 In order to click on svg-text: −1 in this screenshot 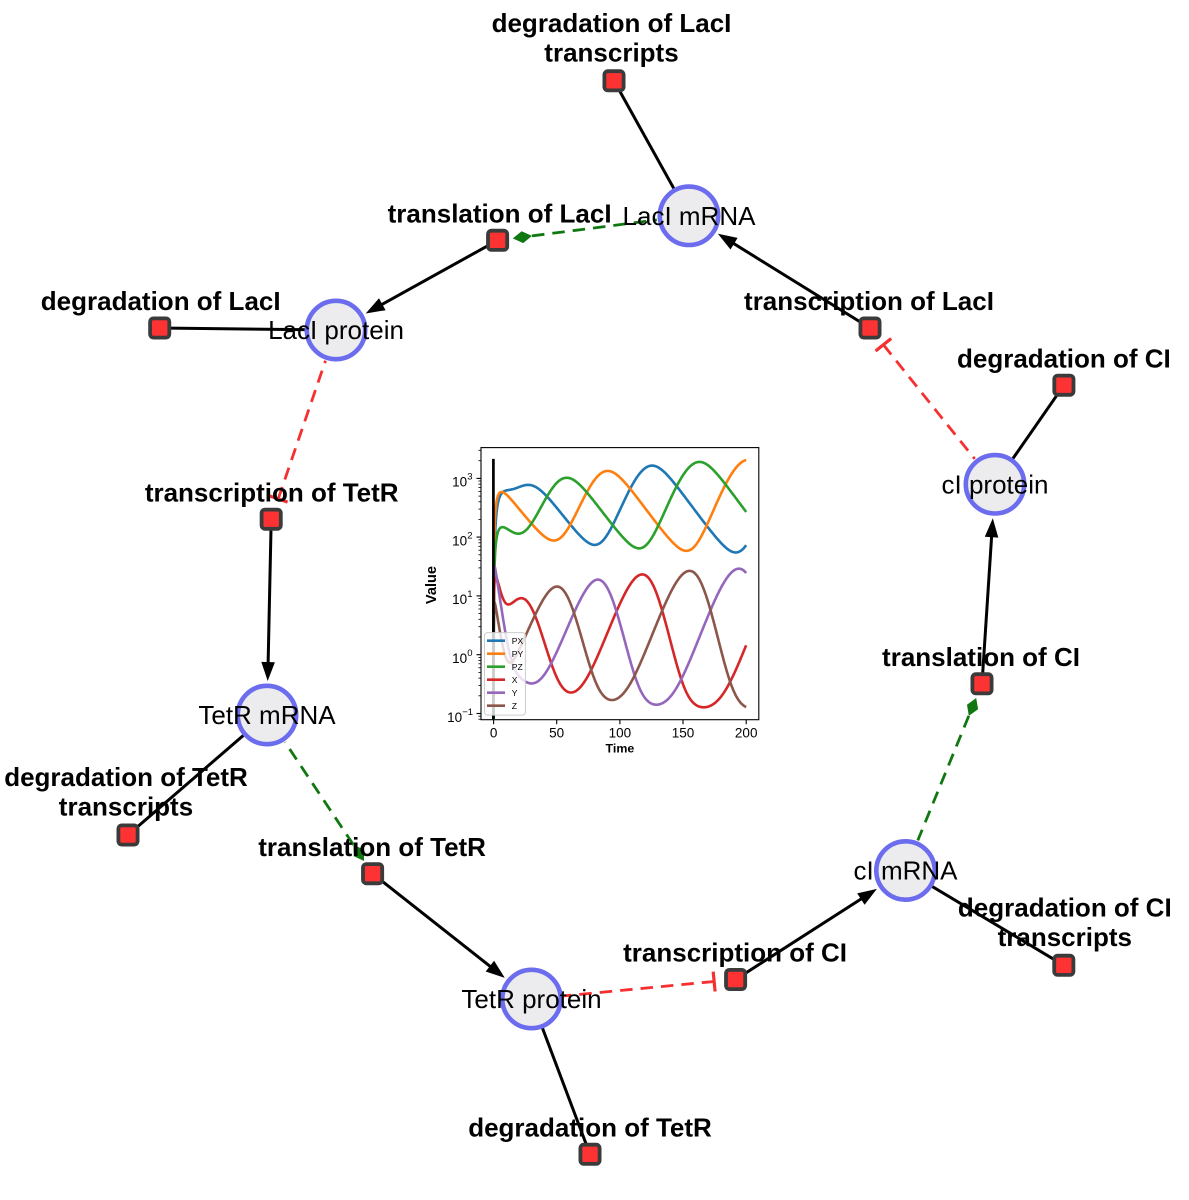, I will do `click(467, 712)`.